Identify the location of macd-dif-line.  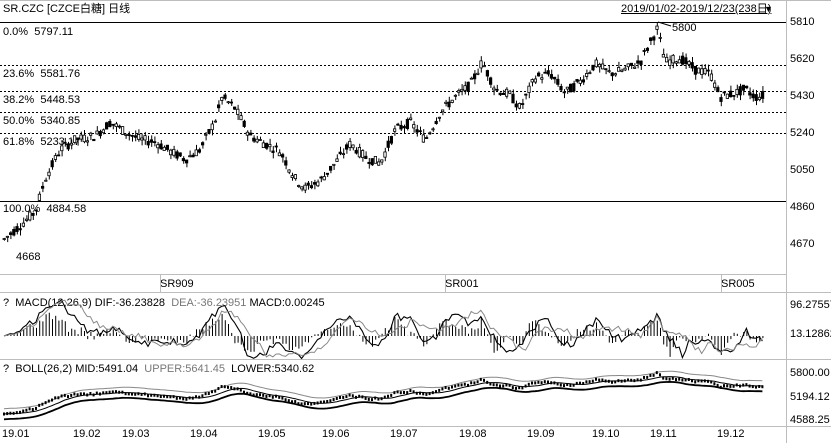
(383, 329).